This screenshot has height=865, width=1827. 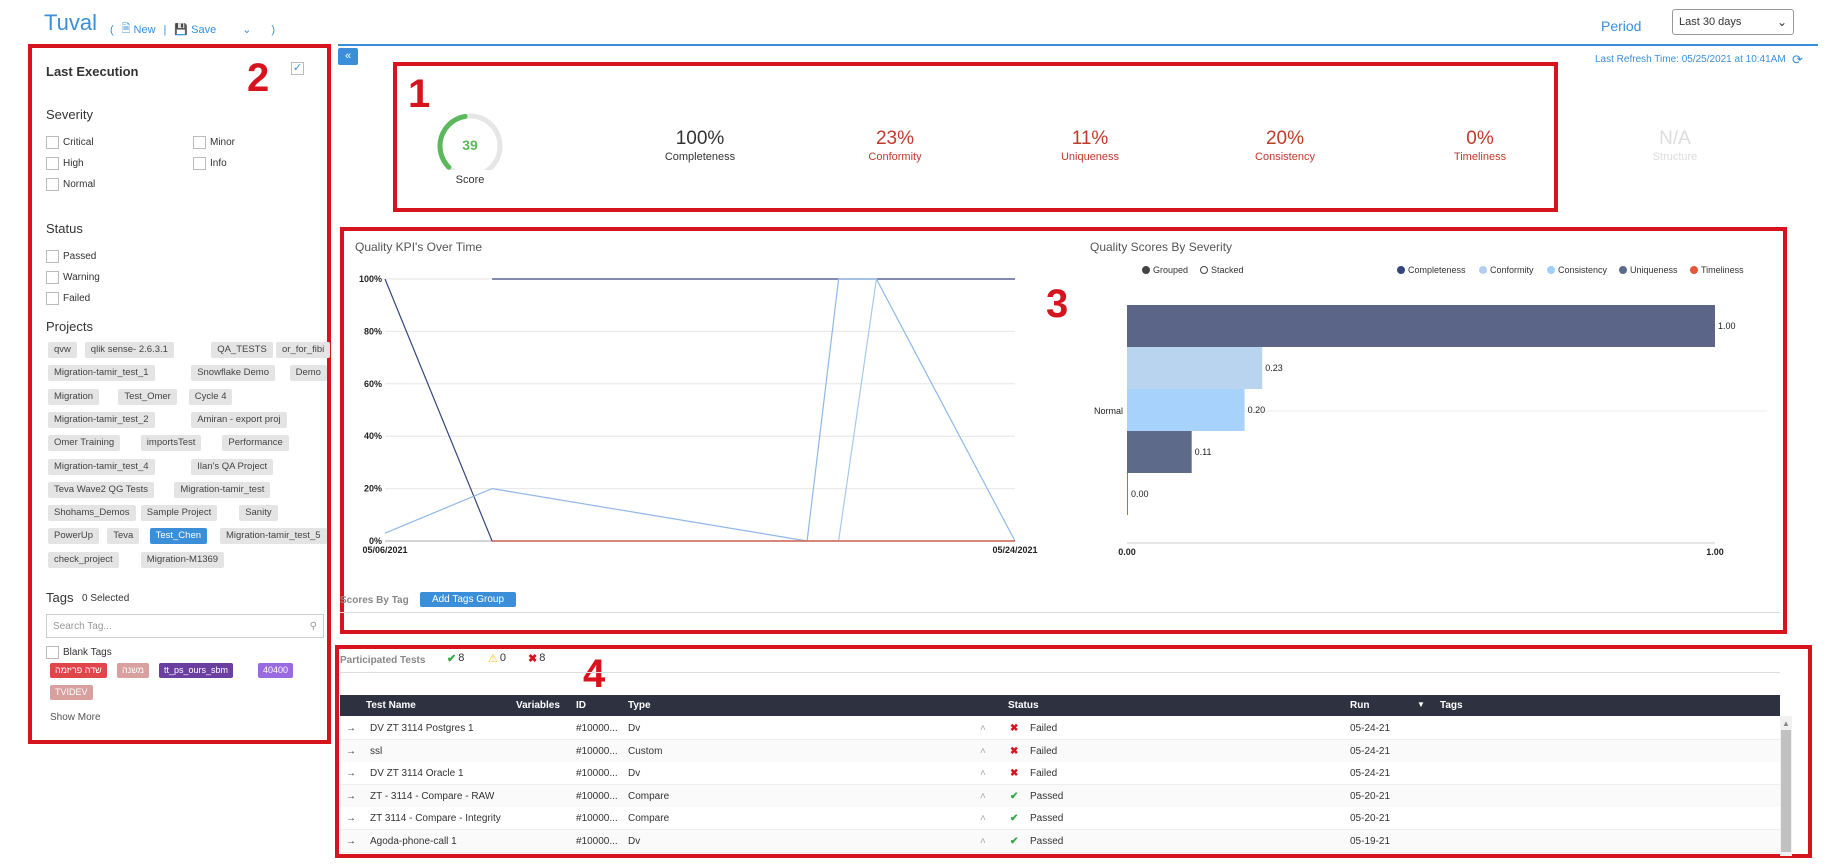 I want to click on project-chip: Snowflake Demo, so click(x=233, y=373).